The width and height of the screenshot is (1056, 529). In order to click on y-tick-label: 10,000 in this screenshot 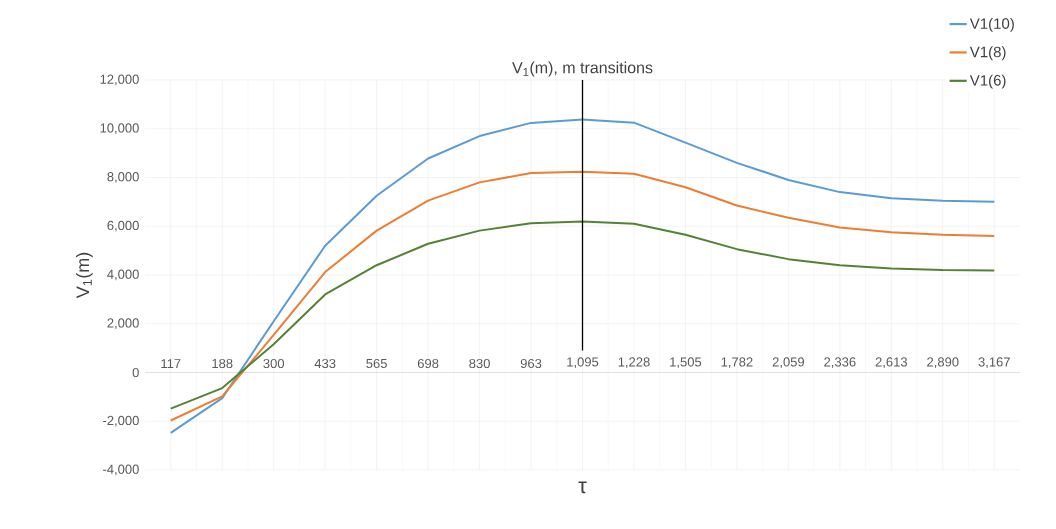, I will do `click(119, 129)`.